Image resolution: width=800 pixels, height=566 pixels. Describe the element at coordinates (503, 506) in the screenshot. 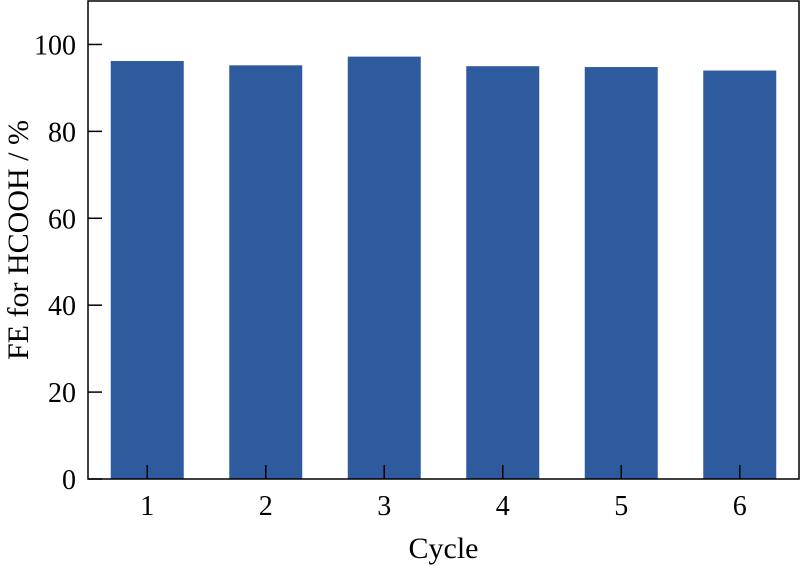

I see `x-tick-label: 4` at that location.